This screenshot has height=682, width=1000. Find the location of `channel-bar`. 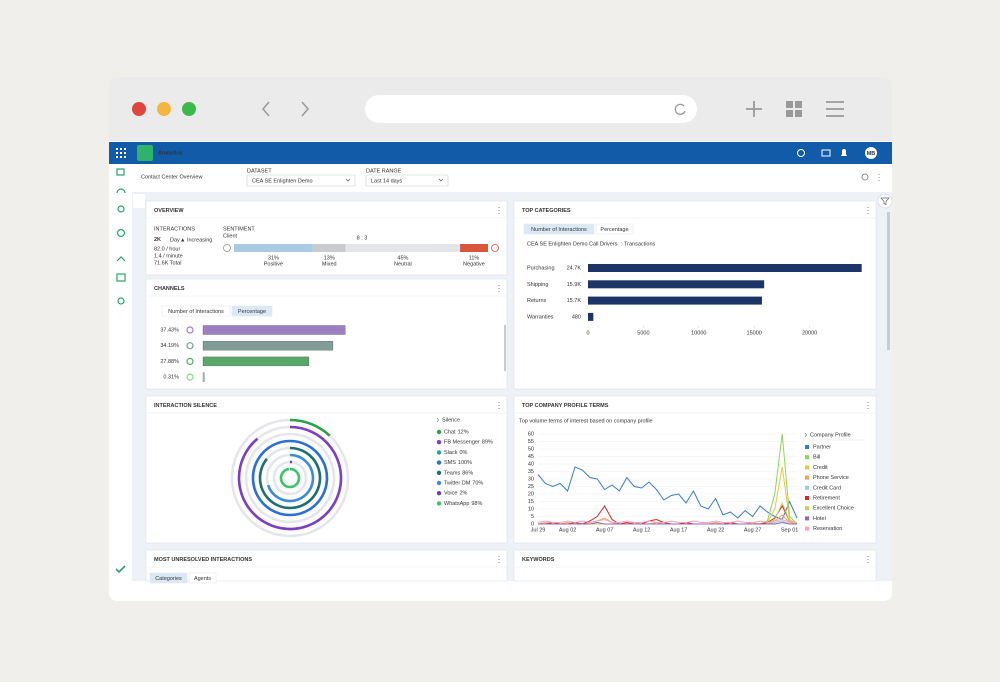

channel-bar is located at coordinates (203, 377).